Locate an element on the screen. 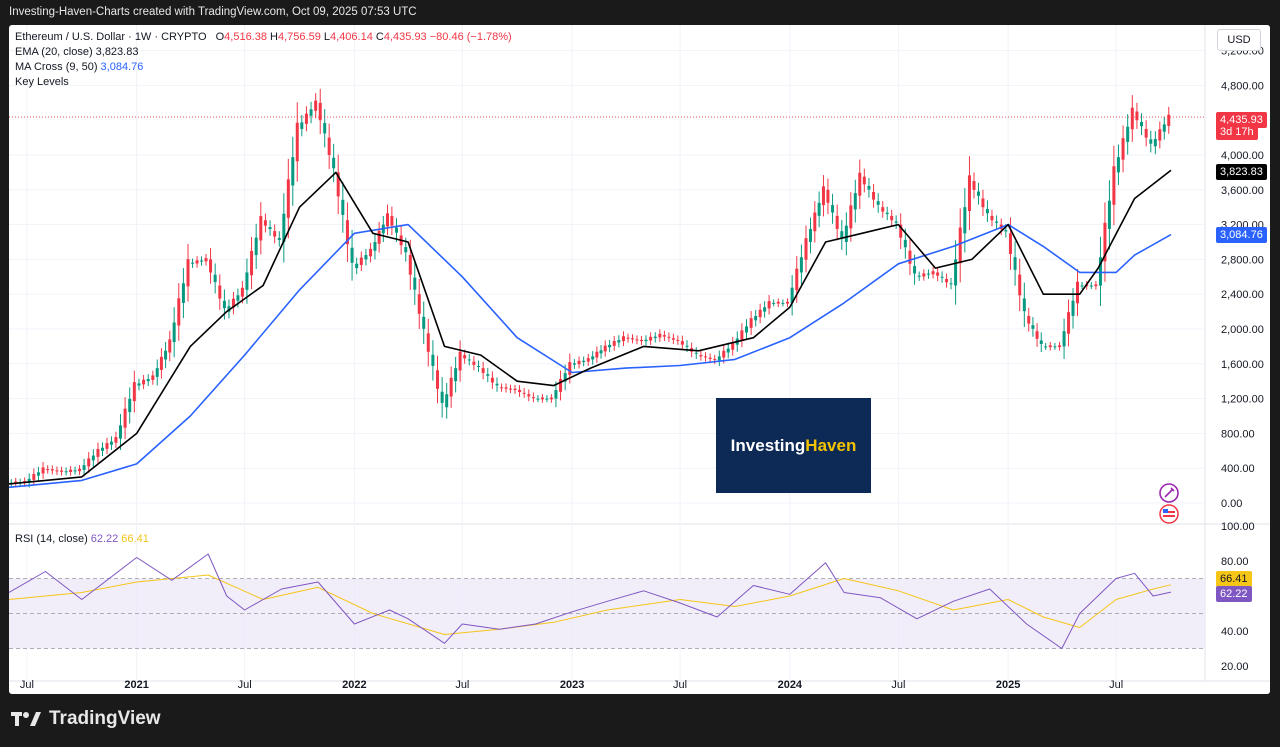 The image size is (1280, 747). symbol-name: Ethereum / U.S. Dollar · 1W · CRYPTO is located at coordinates (111, 37).